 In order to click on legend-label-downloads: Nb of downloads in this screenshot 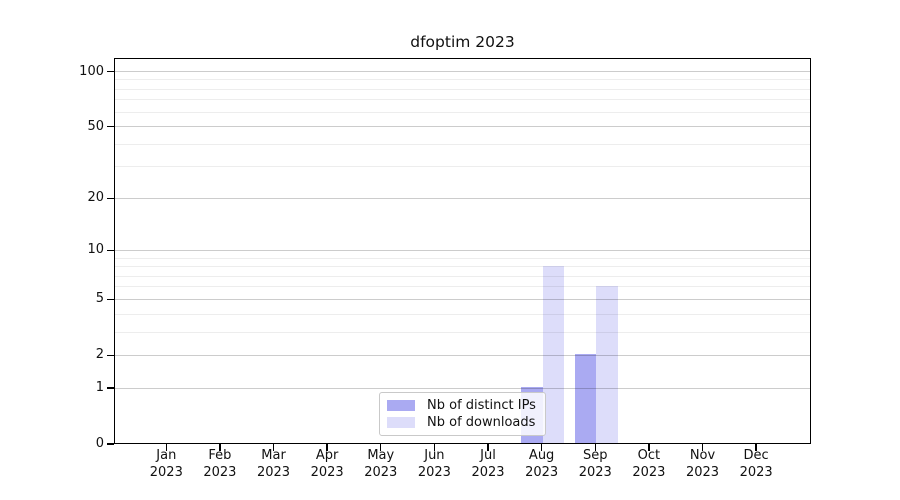, I will do `click(481, 422)`.